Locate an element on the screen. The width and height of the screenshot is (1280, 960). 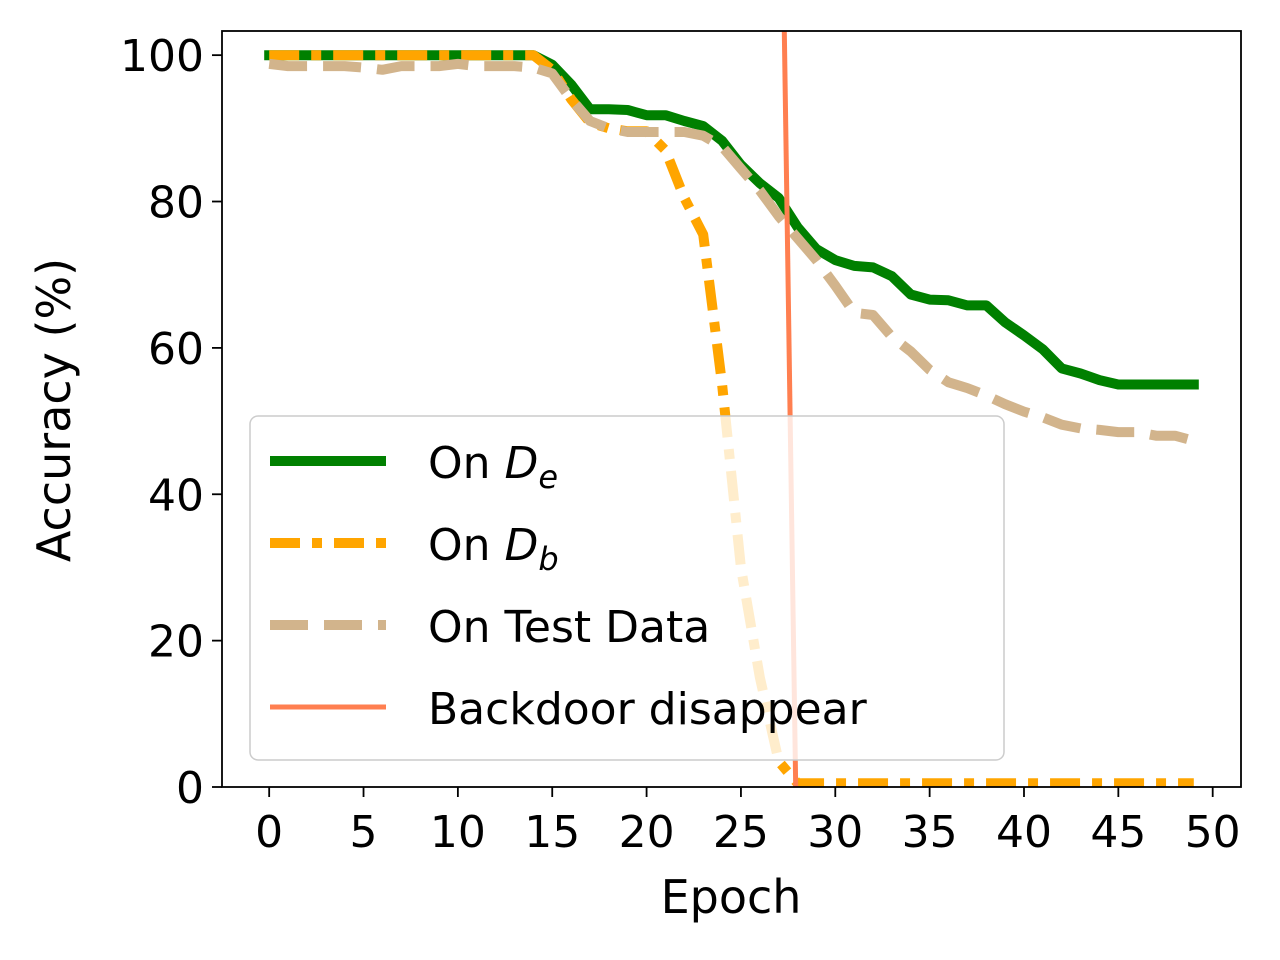
x-tick-label: 10 is located at coordinates (458, 832).